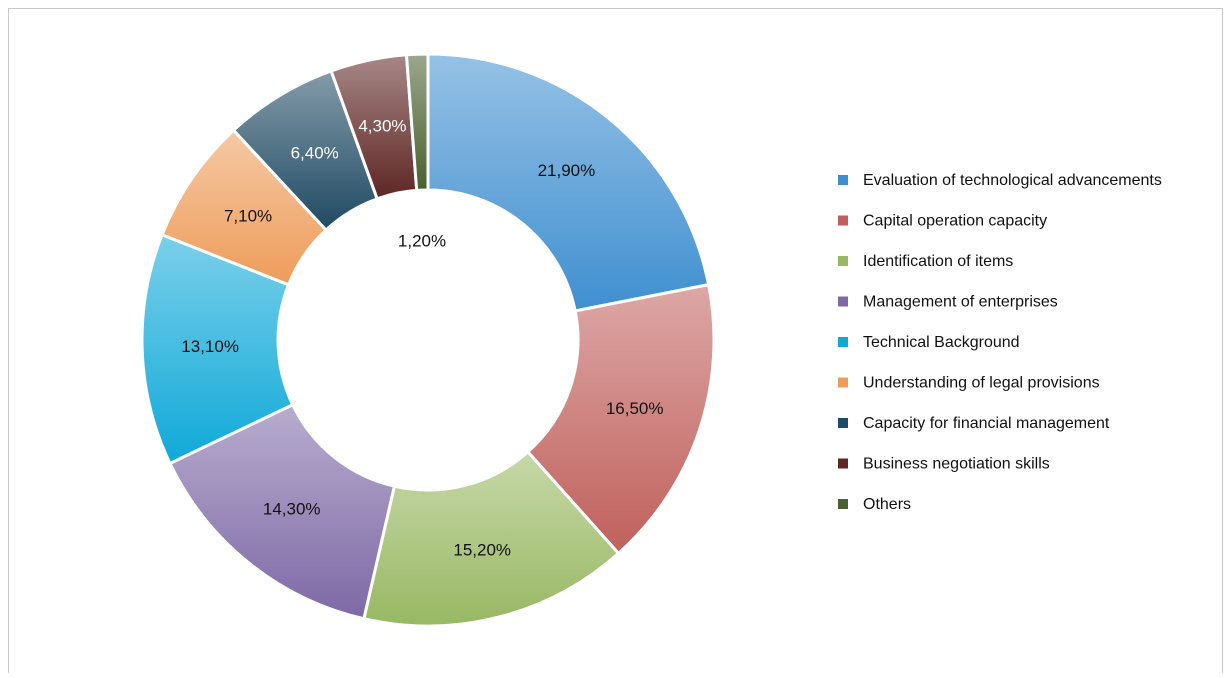 This screenshot has height=678, width=1225. I want to click on data-label: 7,10%, so click(248, 215).